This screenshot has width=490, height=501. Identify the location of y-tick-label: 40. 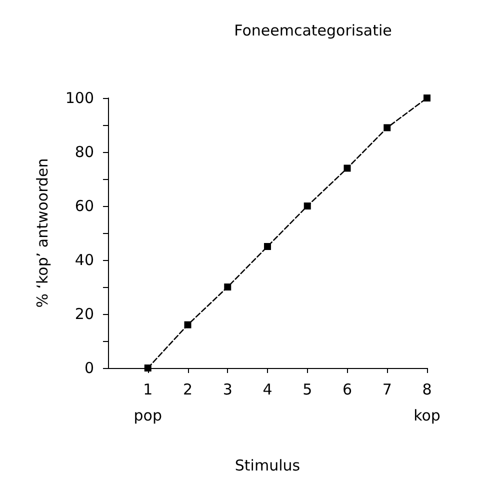
(84, 260).